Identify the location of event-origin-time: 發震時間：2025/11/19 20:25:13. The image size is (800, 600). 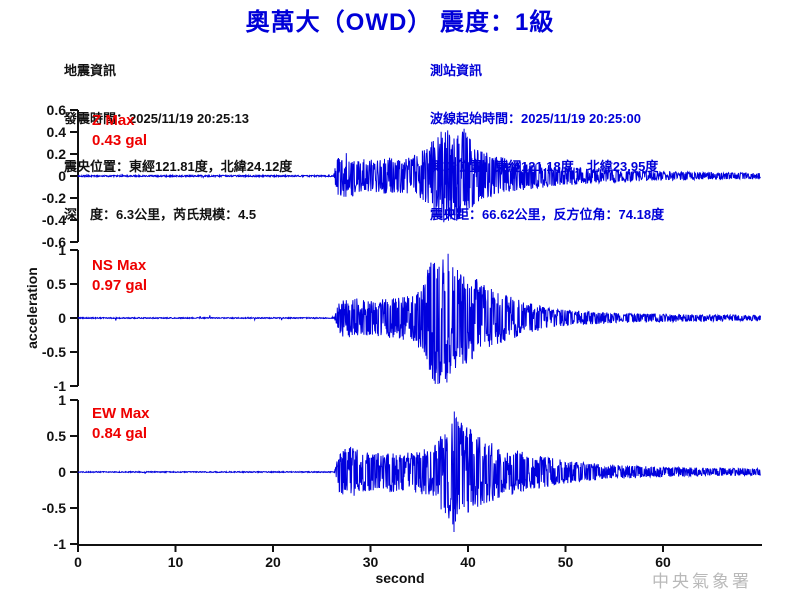
(156, 118).